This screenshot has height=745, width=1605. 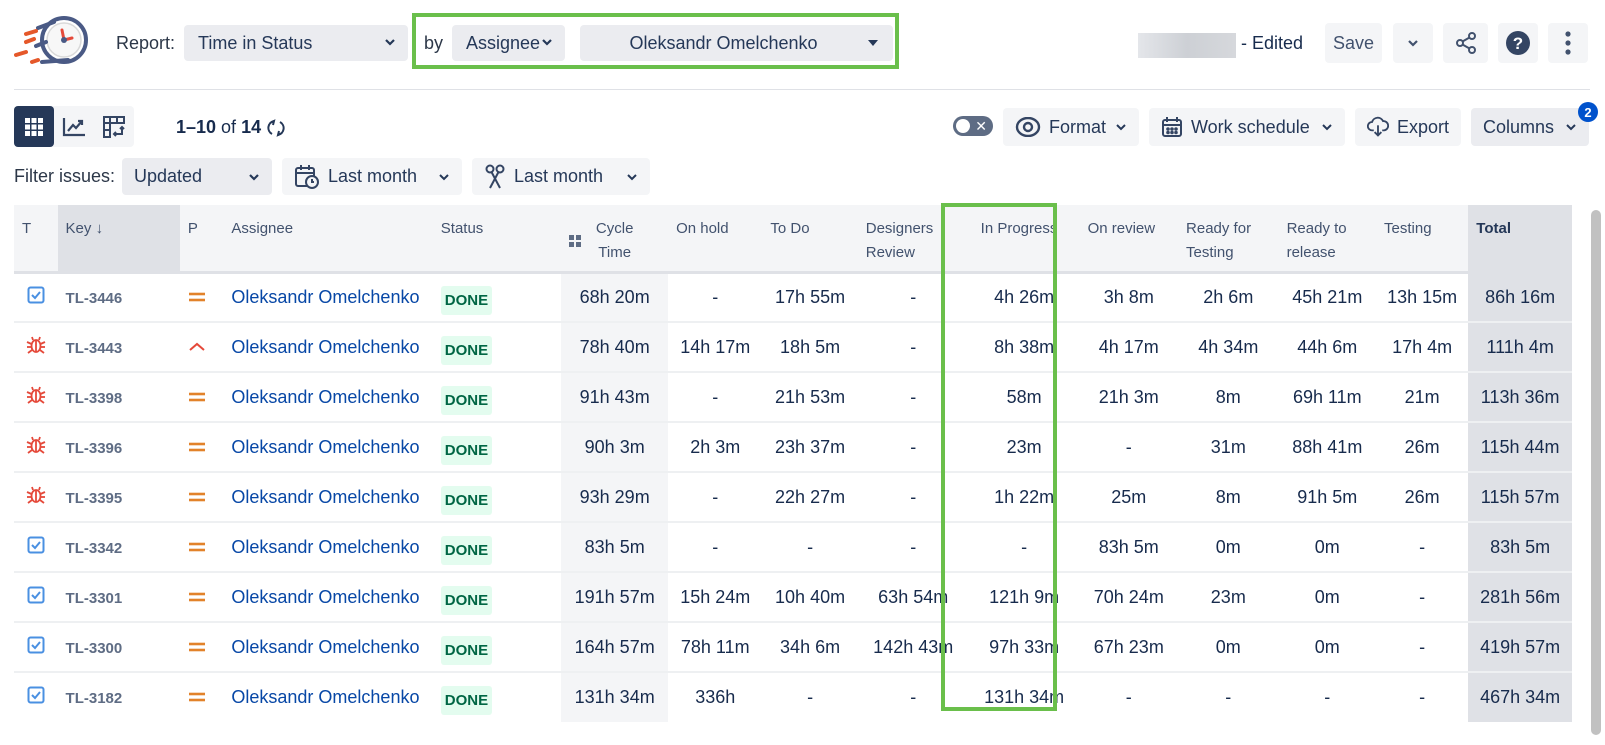 What do you see at coordinates (251, 127) in the screenshot?
I see `page-total: 14` at bounding box center [251, 127].